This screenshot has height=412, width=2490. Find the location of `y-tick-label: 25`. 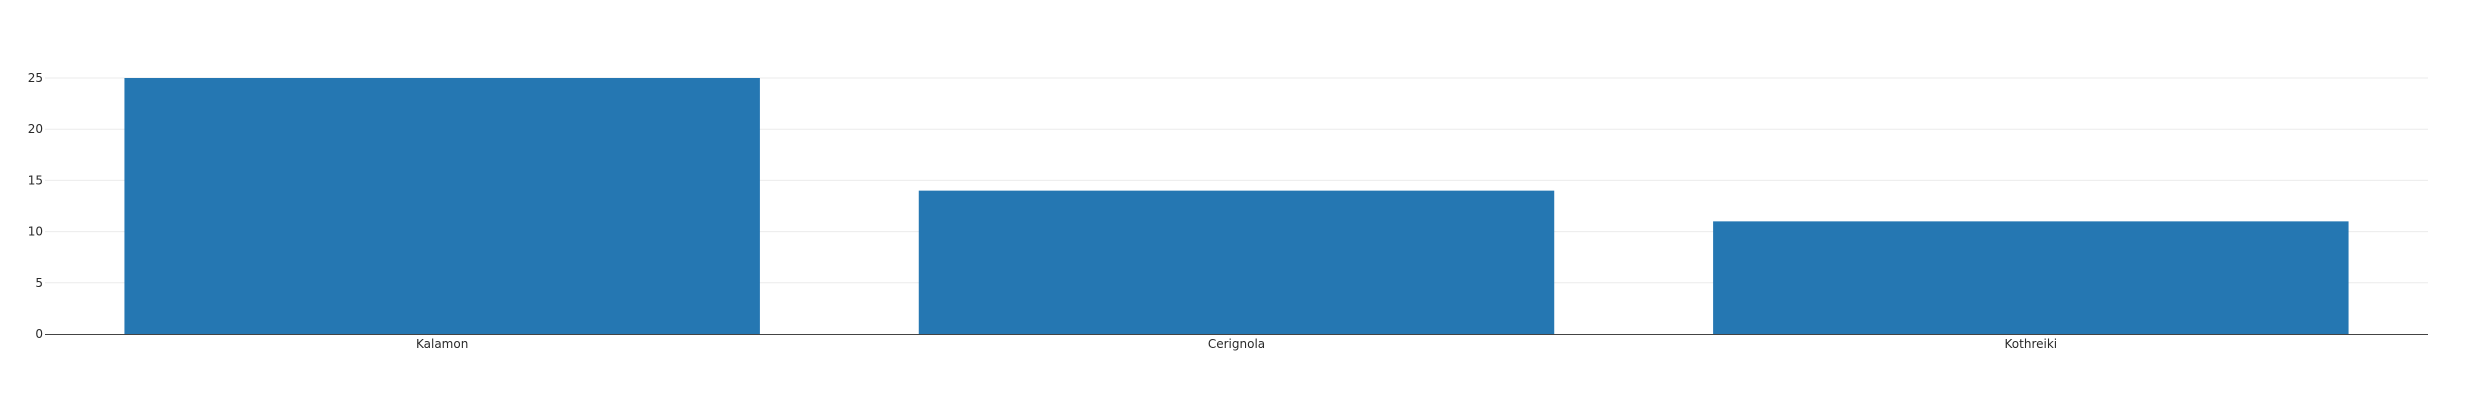

y-tick-label: 25 is located at coordinates (35, 78).